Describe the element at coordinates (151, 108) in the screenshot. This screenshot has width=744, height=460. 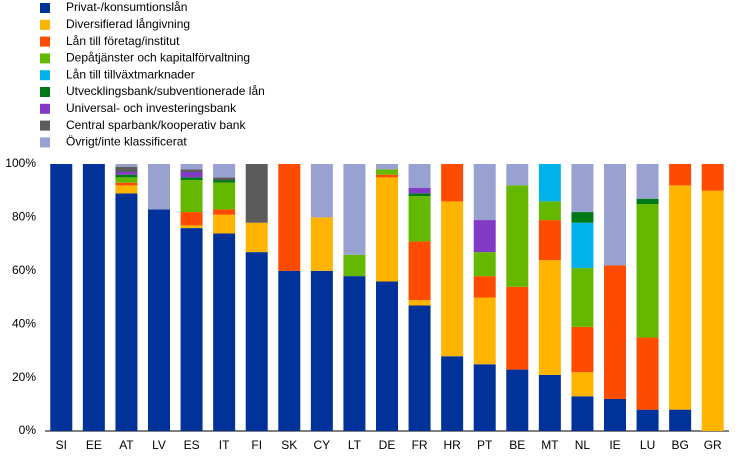
I see `legend-label: Universal- och investeringsbank` at that location.